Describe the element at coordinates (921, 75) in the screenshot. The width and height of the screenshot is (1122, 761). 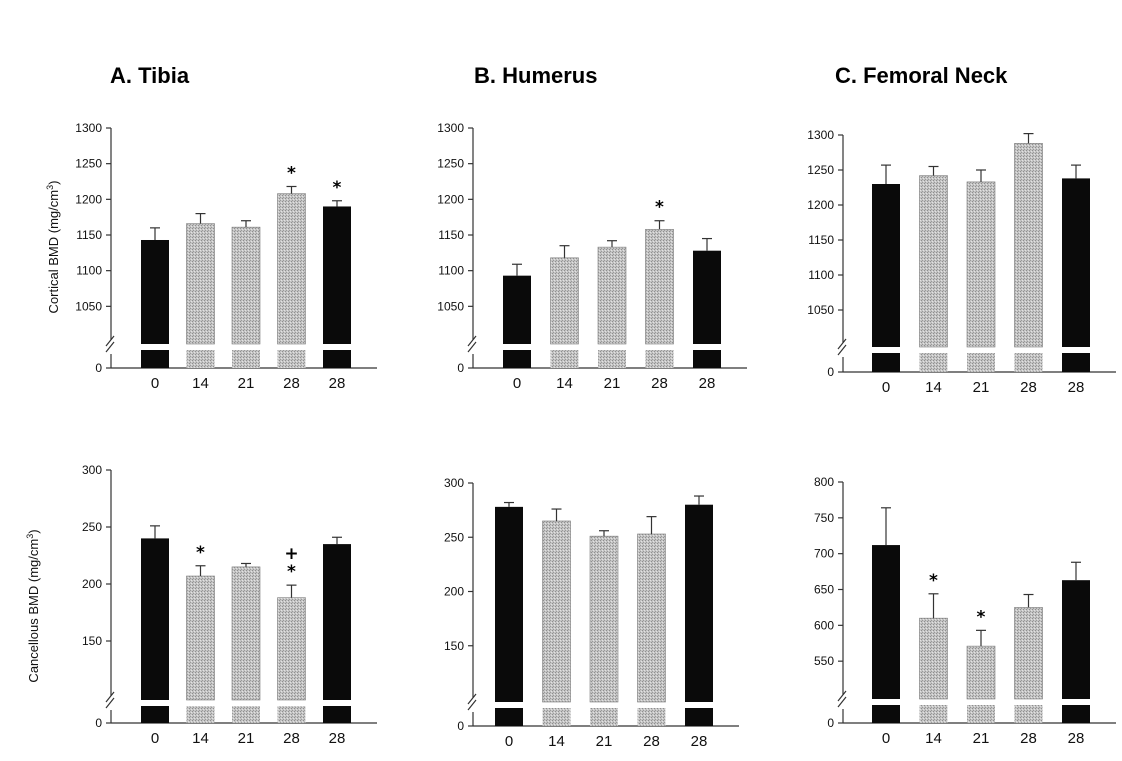
I see `panel-title-femoral-neck: C. Femoral Neck` at that location.